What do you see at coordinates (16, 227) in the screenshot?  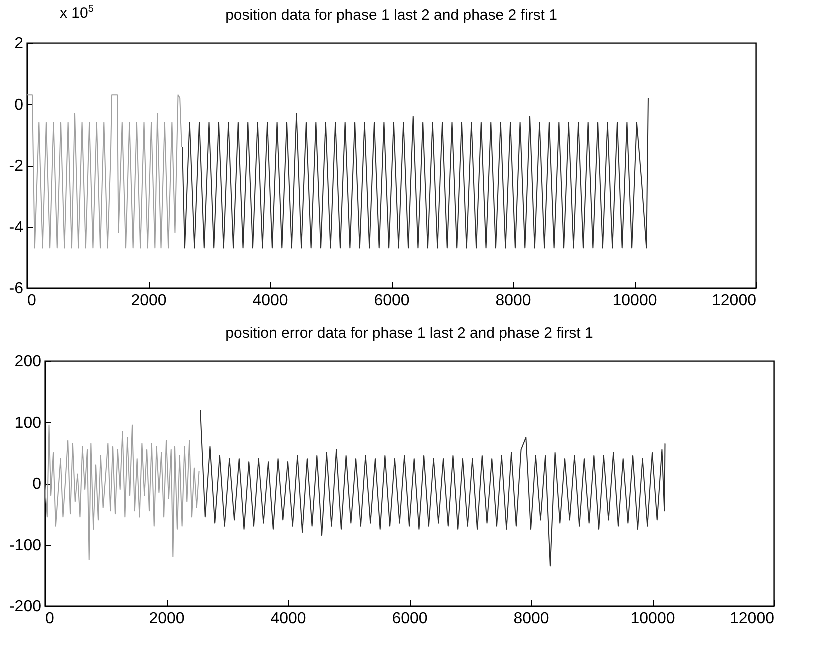 I see `y-tick-label: -4` at bounding box center [16, 227].